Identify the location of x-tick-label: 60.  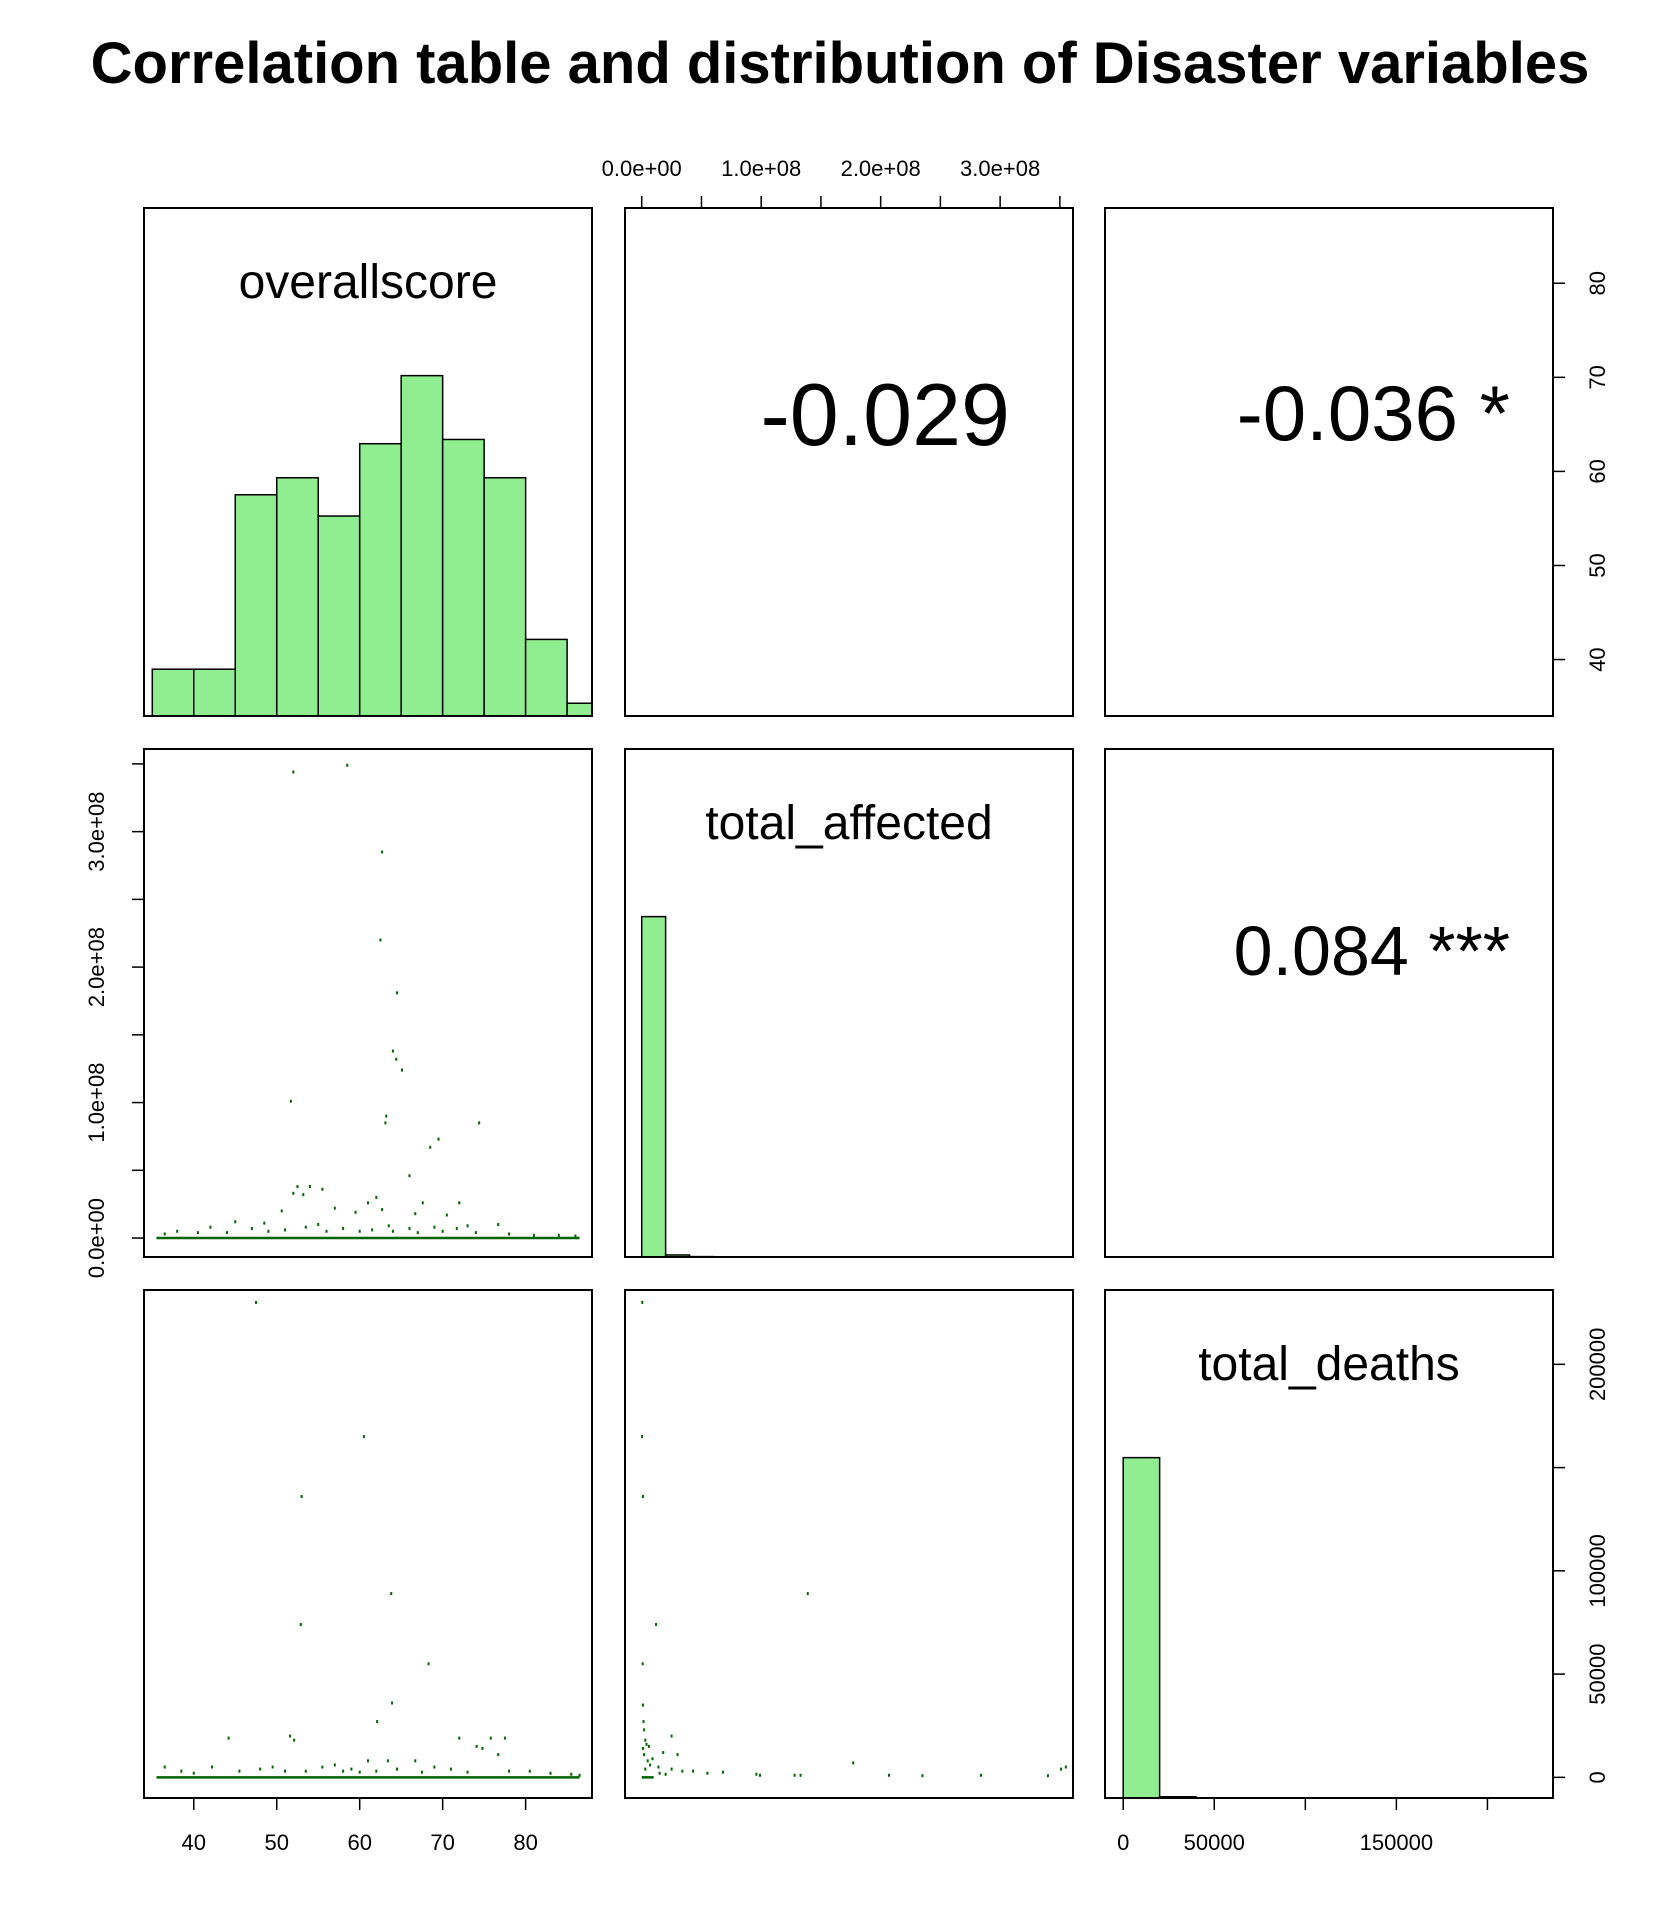
(359, 1842).